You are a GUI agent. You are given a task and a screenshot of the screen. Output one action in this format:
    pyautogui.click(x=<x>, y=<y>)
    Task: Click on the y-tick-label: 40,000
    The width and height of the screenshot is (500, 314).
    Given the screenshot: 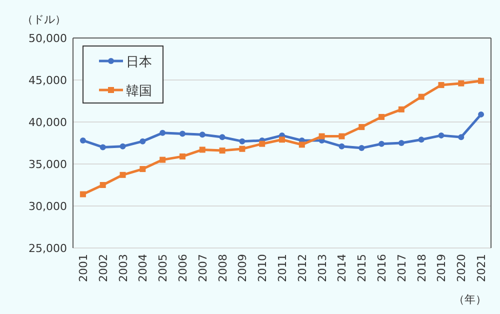 What is the action you would take?
    pyautogui.click(x=47, y=122)
    